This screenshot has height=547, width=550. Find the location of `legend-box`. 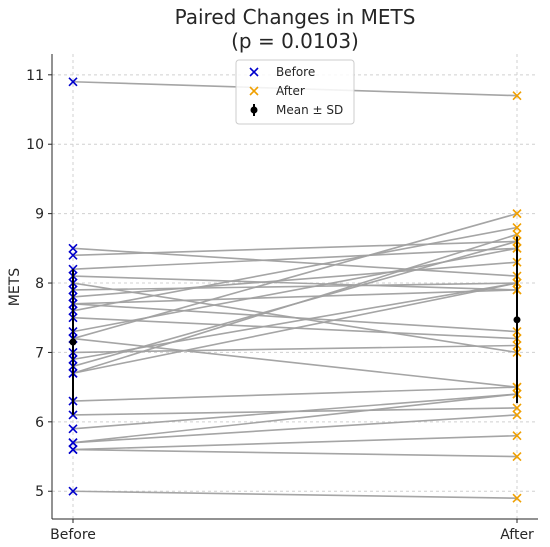

legend-box is located at coordinates (295, 92).